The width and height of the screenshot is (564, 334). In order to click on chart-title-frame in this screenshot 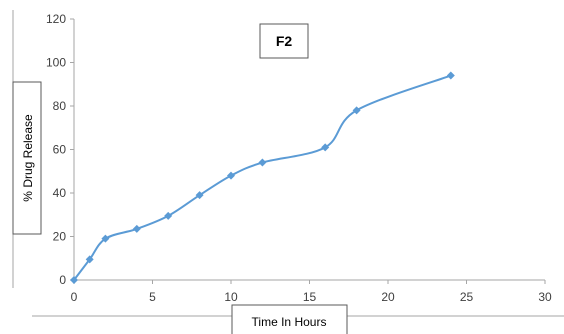, I will do `click(284, 41)`.